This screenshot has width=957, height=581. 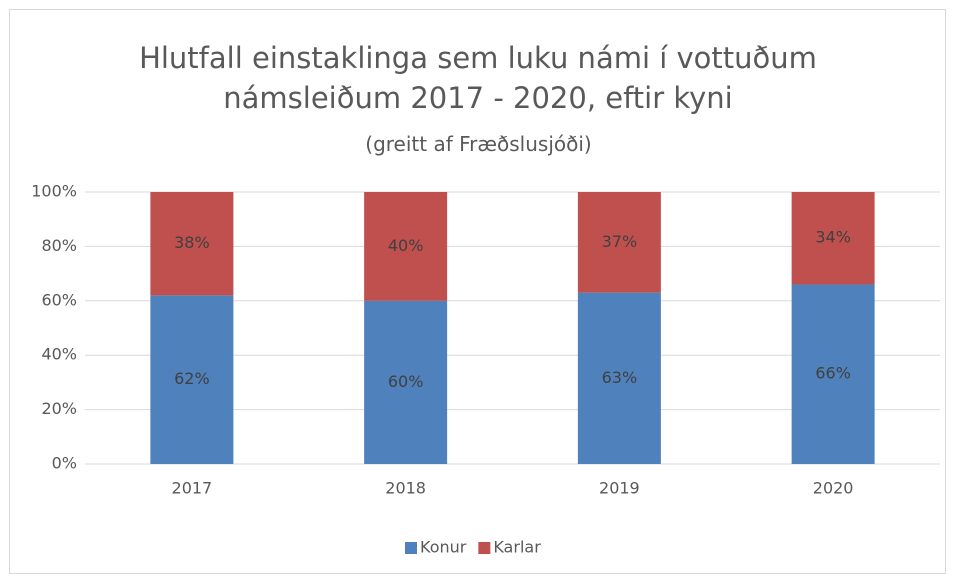 What do you see at coordinates (619, 488) in the screenshot?
I see `x-tick-label: 2019` at bounding box center [619, 488].